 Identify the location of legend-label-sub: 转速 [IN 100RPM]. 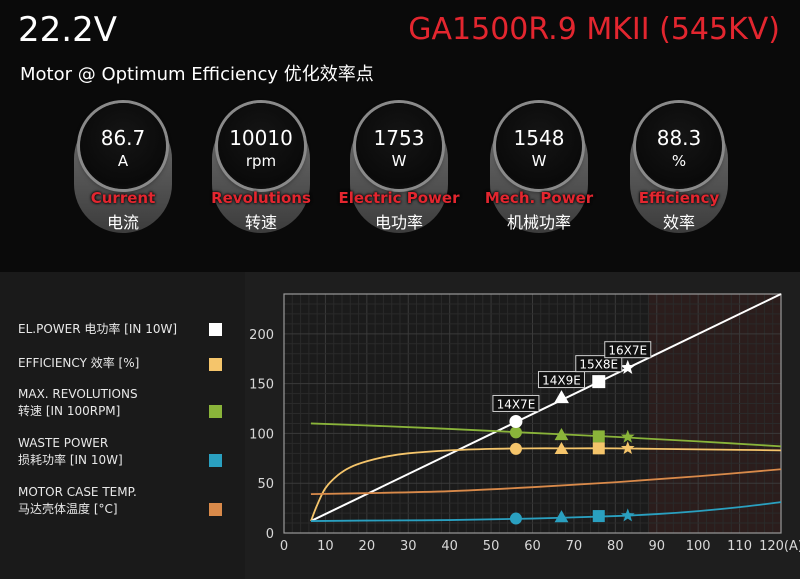
(69, 411).